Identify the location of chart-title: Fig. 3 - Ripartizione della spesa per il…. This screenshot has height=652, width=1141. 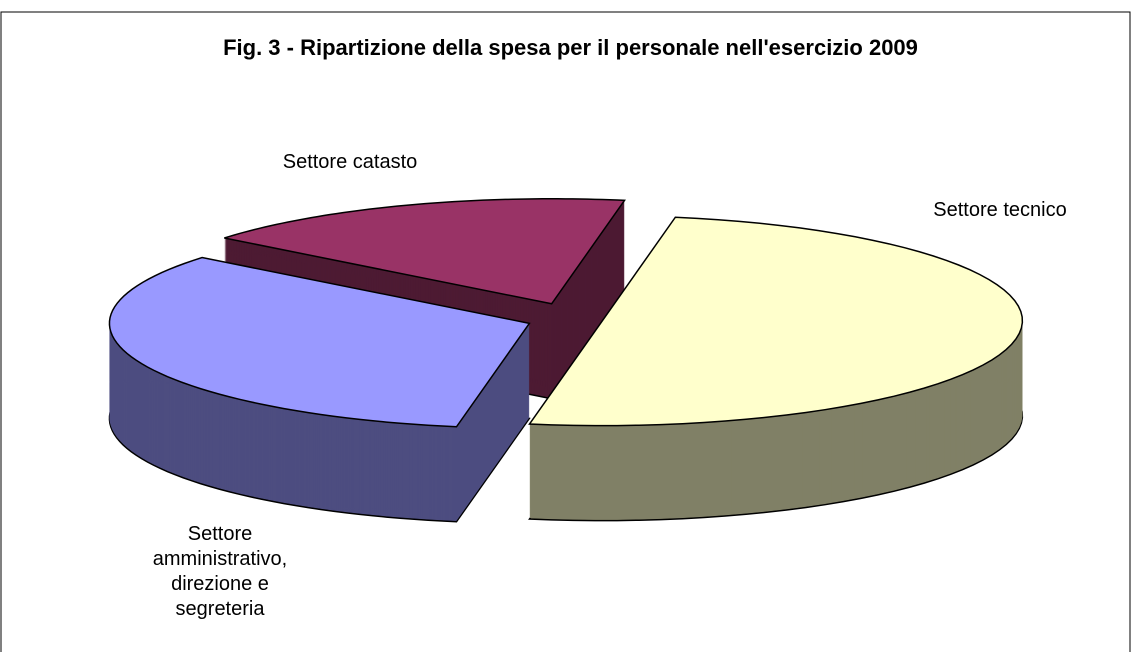
(570, 47).